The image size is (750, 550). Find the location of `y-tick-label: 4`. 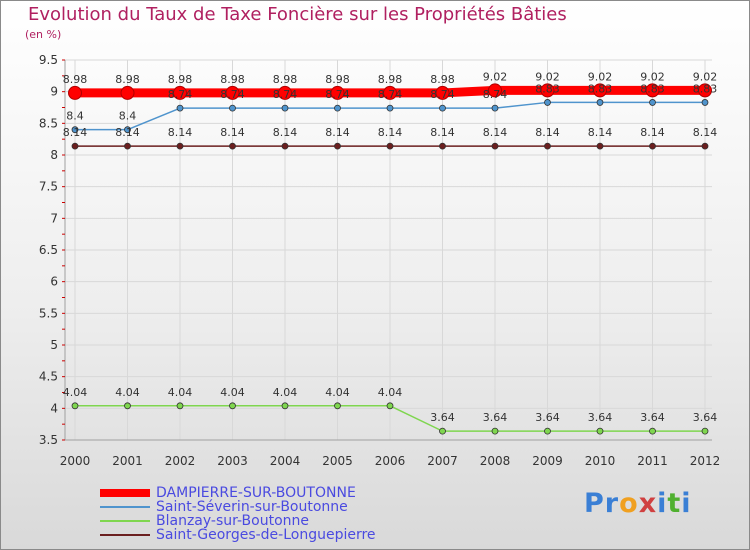

y-tick-label: 4 is located at coordinates (54, 408).